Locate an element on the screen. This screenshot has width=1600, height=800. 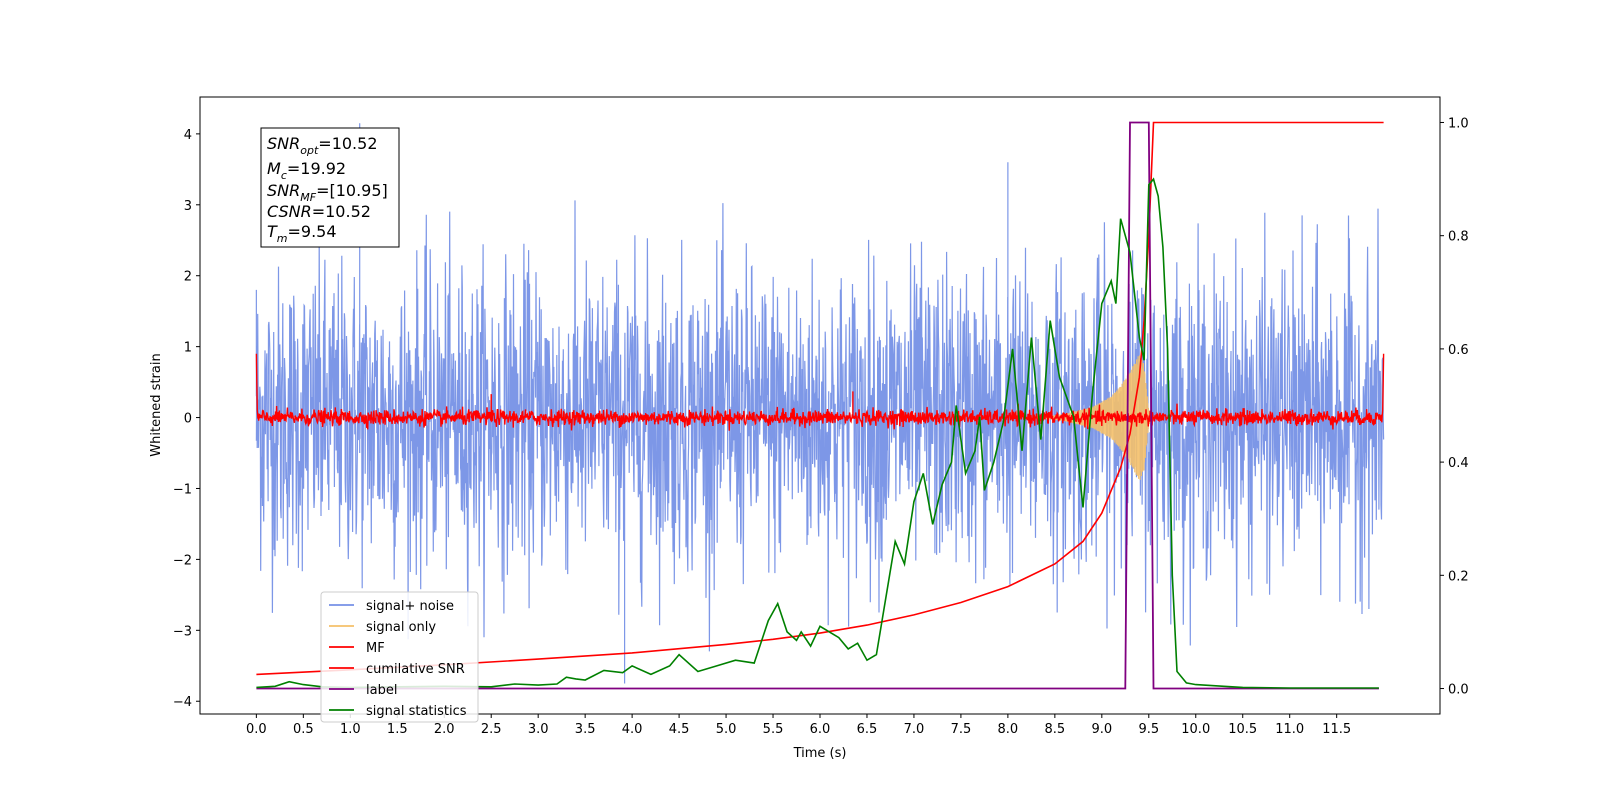
y-tick-label: −2 is located at coordinates (182, 560).